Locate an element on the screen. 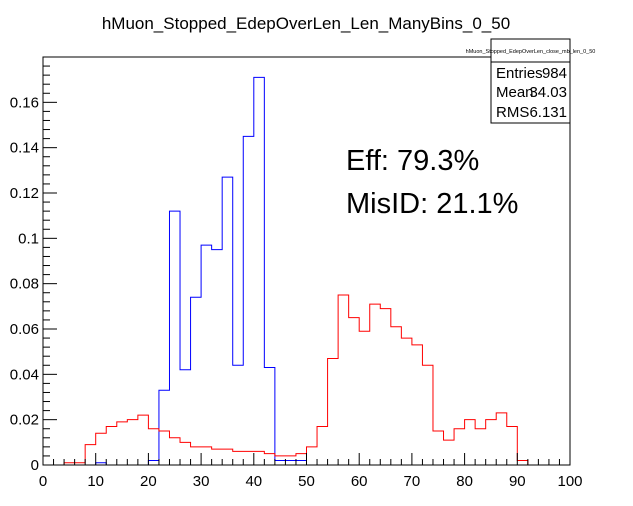 This screenshot has width=633, height=506. stats-mean-label: Mean is located at coordinates (515, 92).